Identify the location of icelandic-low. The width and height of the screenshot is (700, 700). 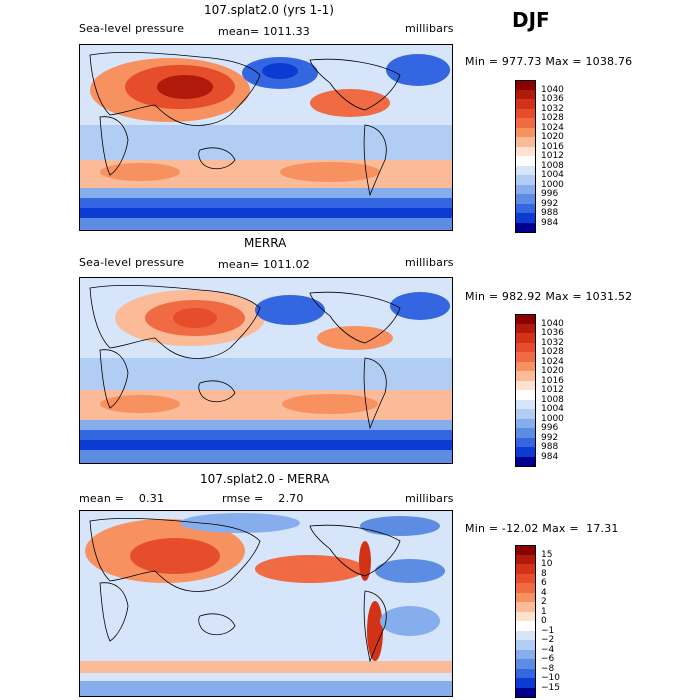
(420, 306).